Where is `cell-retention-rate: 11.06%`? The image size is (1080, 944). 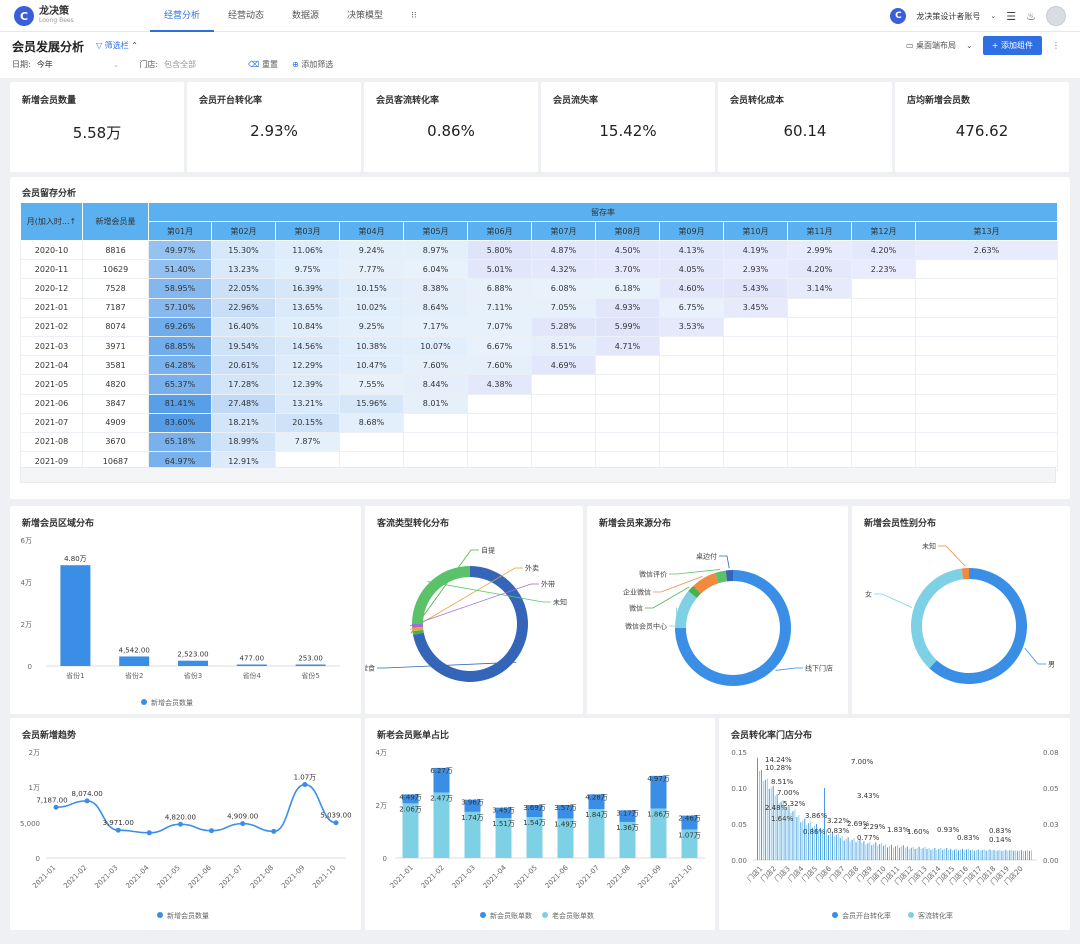
cell-retention-rate: 11.06% is located at coordinates (307, 250).